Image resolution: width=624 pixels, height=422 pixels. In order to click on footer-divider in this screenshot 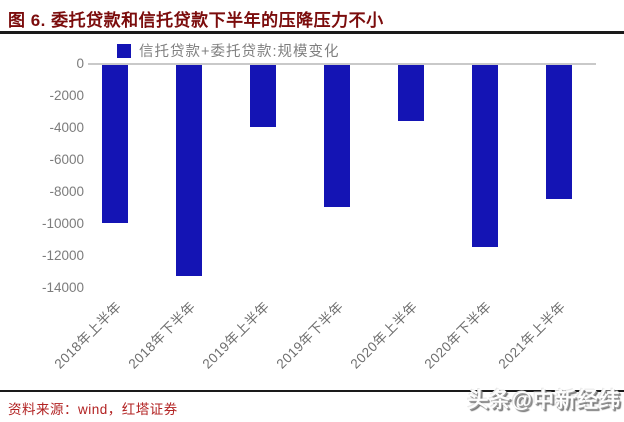, I will do `click(312, 391)`.